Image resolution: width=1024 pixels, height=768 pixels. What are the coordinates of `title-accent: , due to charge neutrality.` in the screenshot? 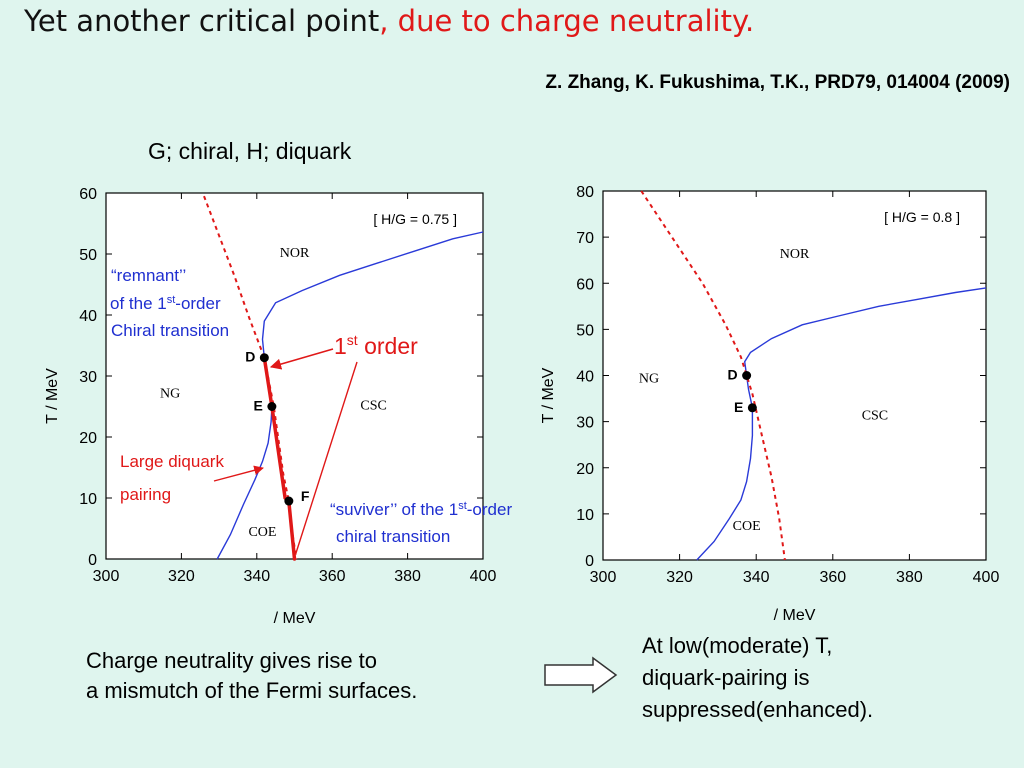 It's located at (567, 21).